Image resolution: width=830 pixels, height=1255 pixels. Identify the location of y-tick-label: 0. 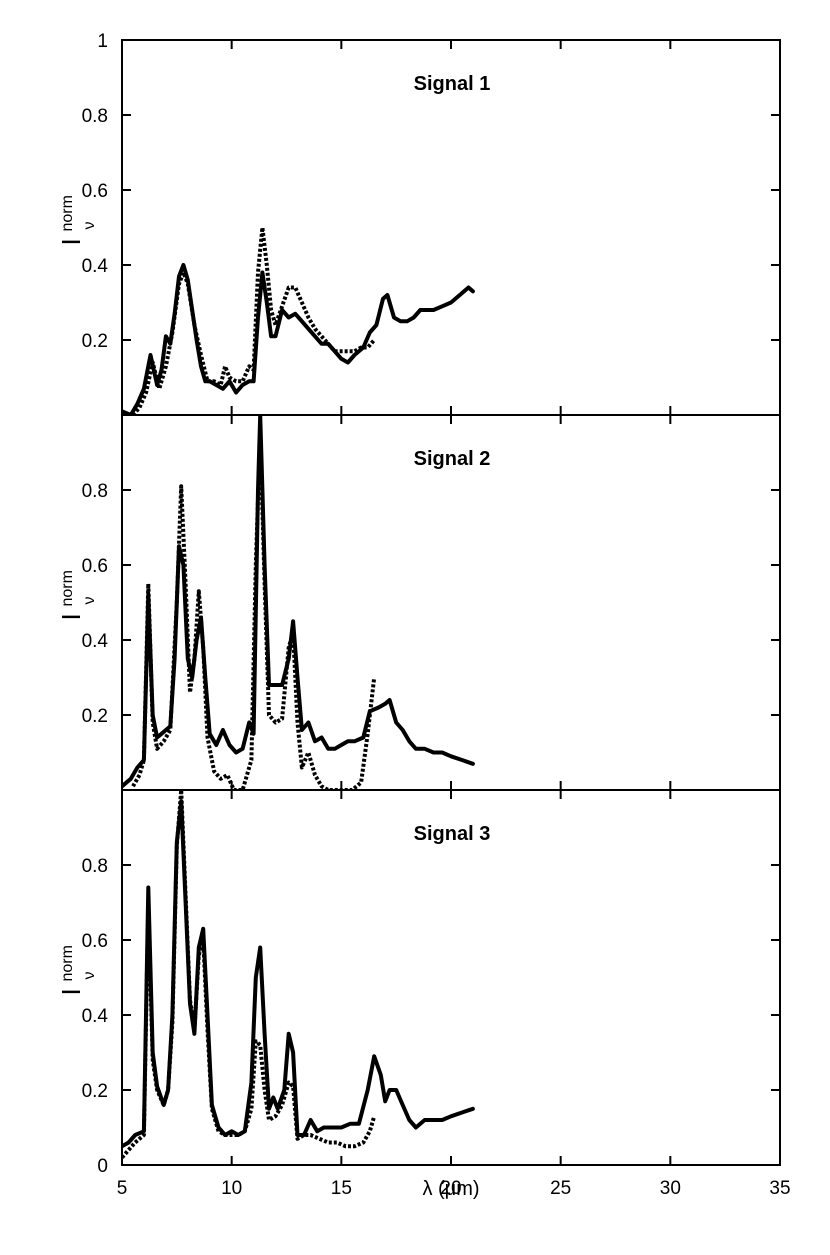
(102, 1166).